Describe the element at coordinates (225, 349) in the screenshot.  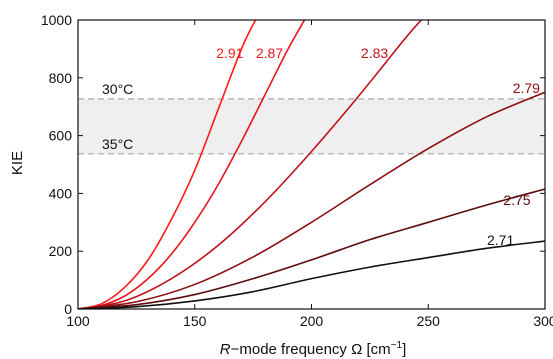
I see `x-axis-title-prefix: R` at that location.